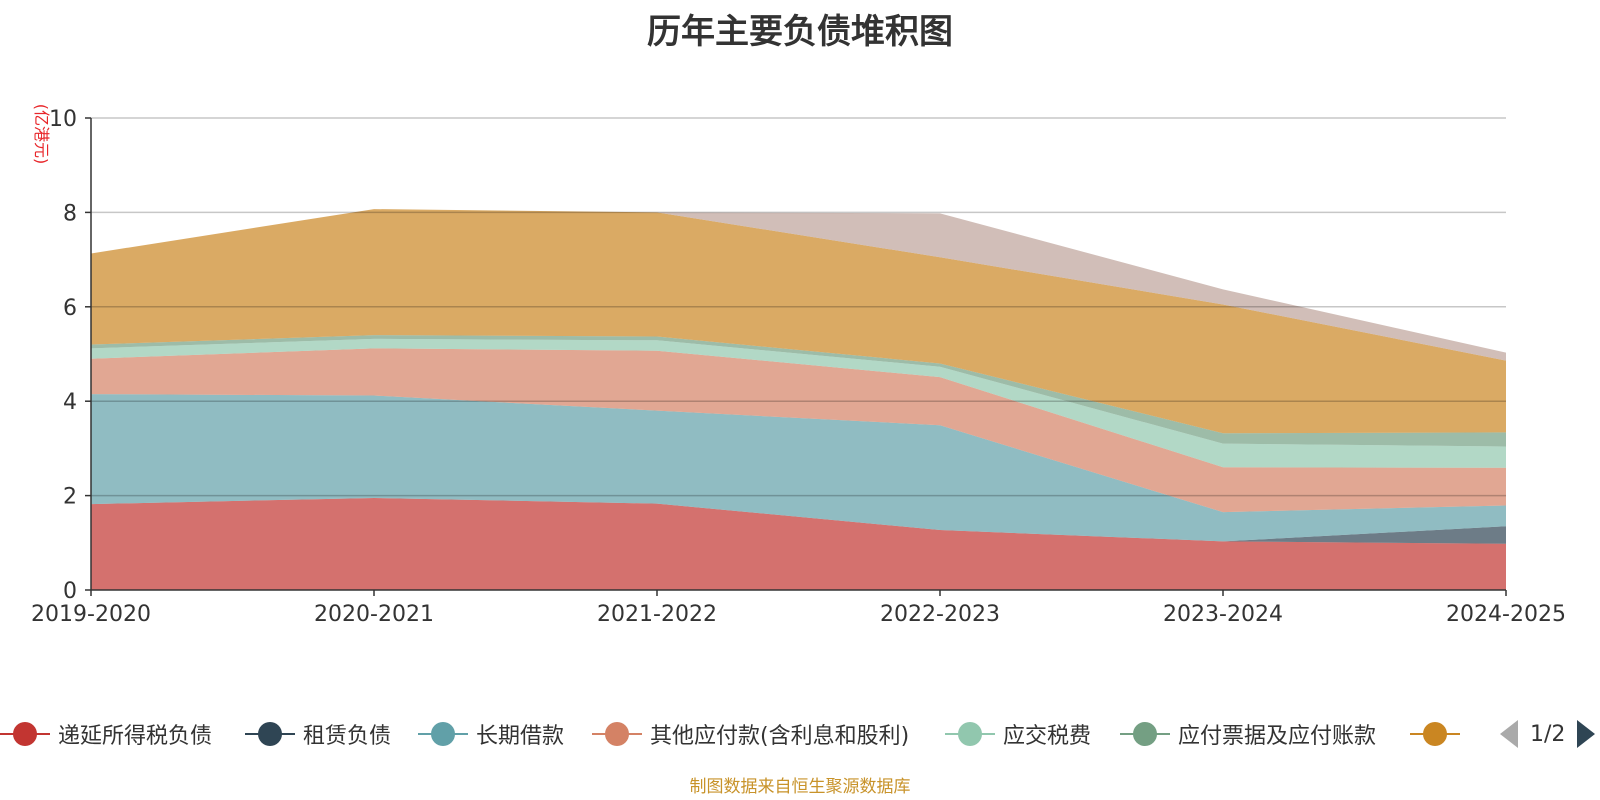  Describe the element at coordinates (1506, 614) in the screenshot. I see `x-tick-label: 2024-2025` at that location.